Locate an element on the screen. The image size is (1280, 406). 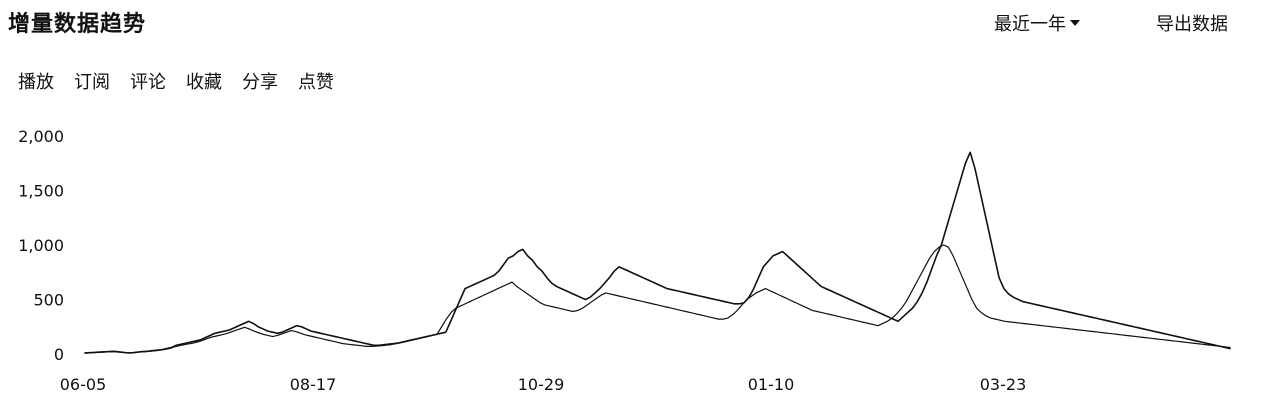
tab-share: 分享 is located at coordinates (260, 82).